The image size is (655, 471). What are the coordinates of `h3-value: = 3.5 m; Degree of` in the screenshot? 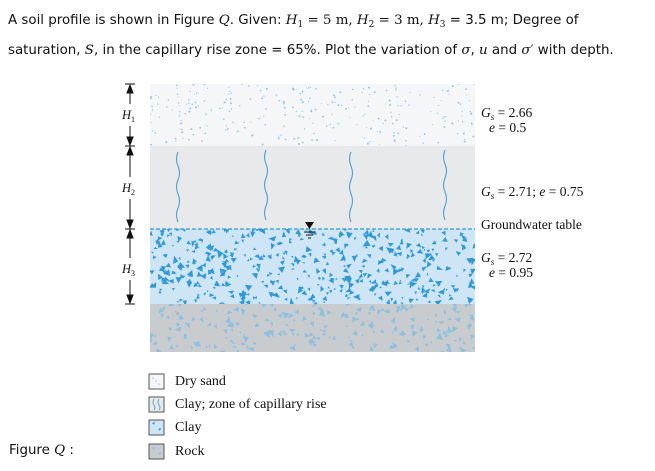 It's located at (512, 20).